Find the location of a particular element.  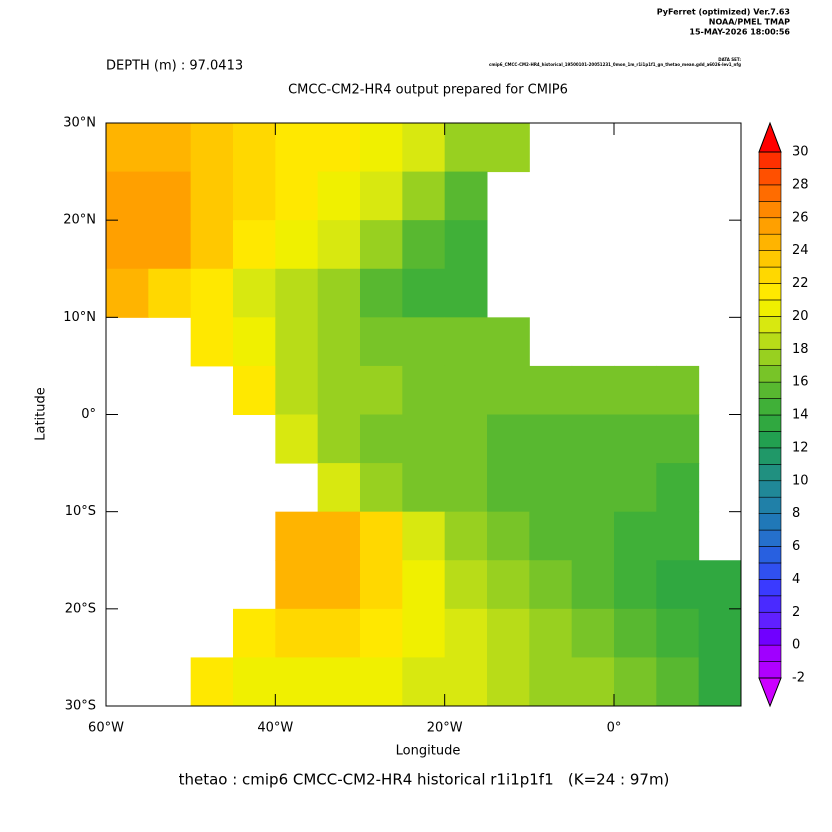

y-tick-label: 10°N is located at coordinates (79, 317).